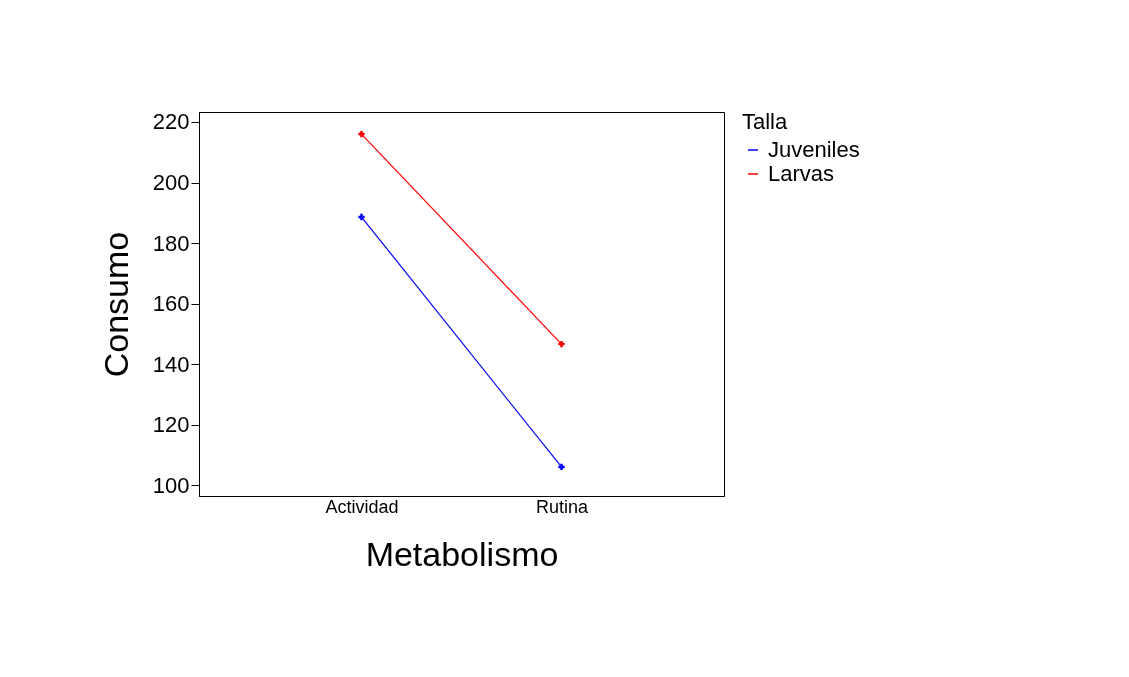  Describe the element at coordinates (171, 485) in the screenshot. I see `y-tick-label: 100` at that location.